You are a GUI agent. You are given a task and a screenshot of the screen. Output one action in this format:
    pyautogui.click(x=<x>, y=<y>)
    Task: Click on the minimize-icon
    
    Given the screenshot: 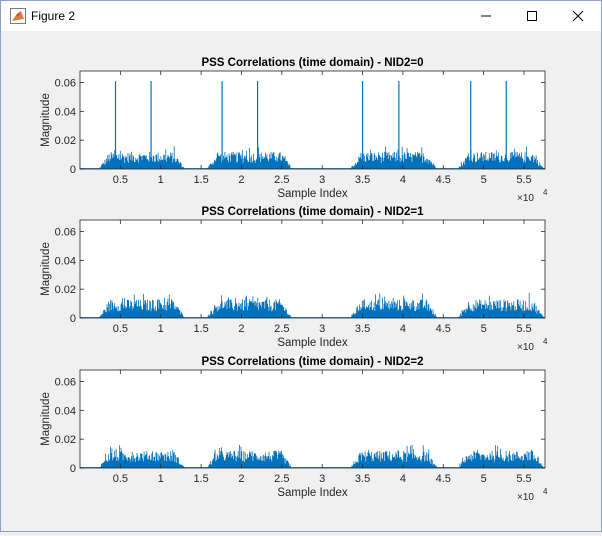 What is the action you would take?
    pyautogui.click(x=486, y=16)
    